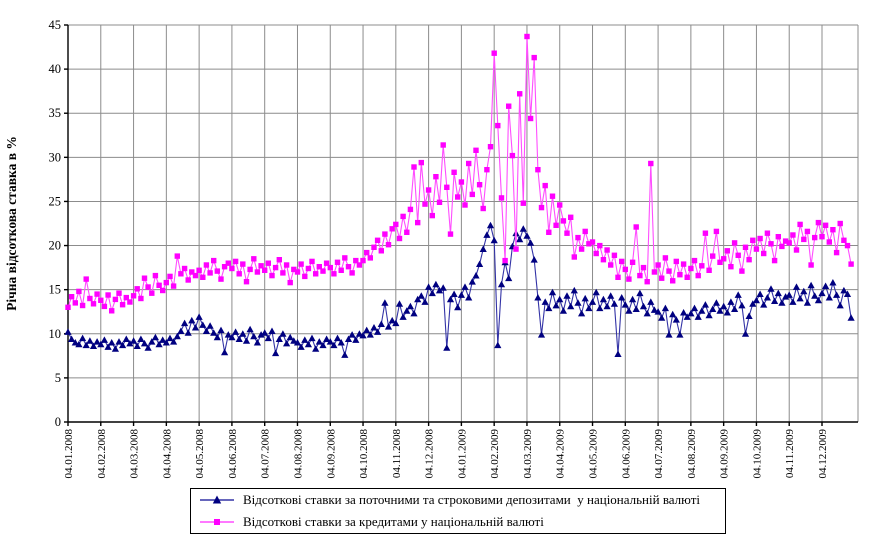 This screenshot has width=874, height=544. I want to click on svg-text: 15, so click(55, 290).